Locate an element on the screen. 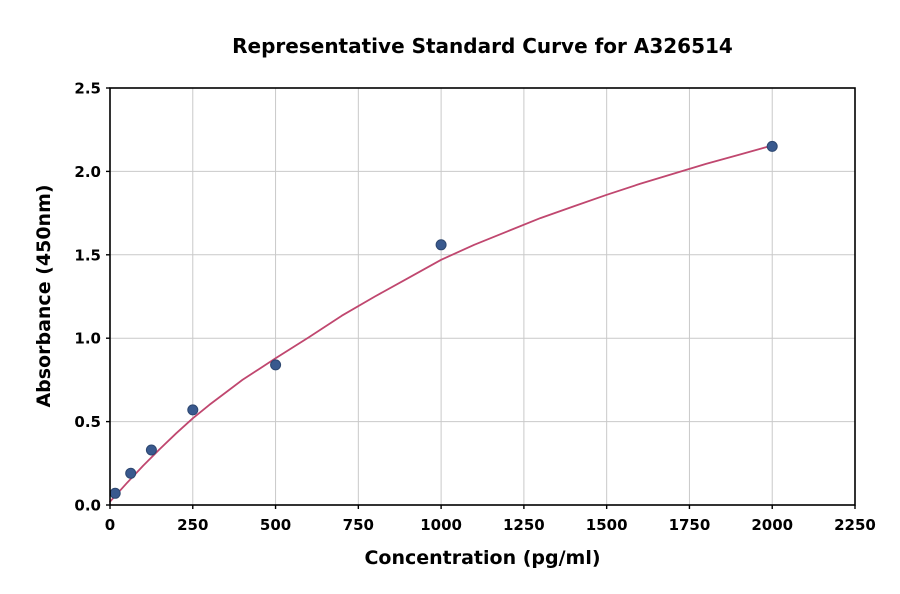 The image size is (900, 594). y-tick-label: 0.5 is located at coordinates (87, 422).